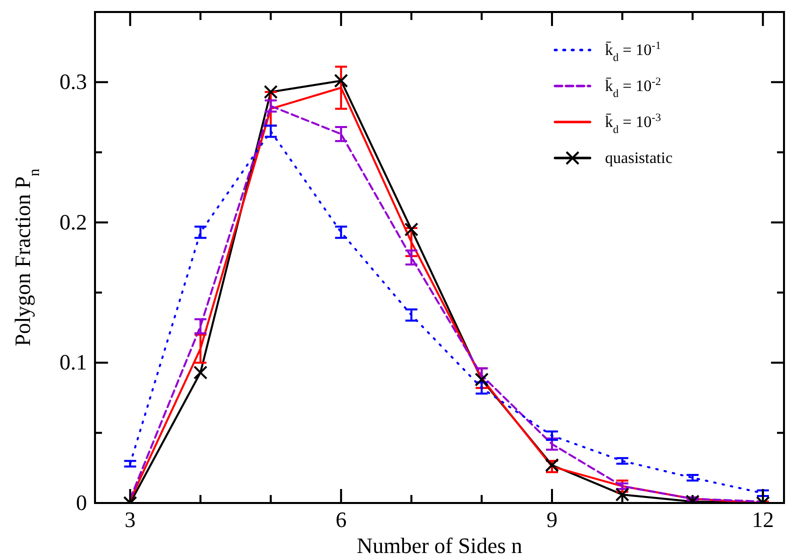  I want to click on legend-label: k̄$_{d}$ = 10$^{-1}$, so click(633, 52).